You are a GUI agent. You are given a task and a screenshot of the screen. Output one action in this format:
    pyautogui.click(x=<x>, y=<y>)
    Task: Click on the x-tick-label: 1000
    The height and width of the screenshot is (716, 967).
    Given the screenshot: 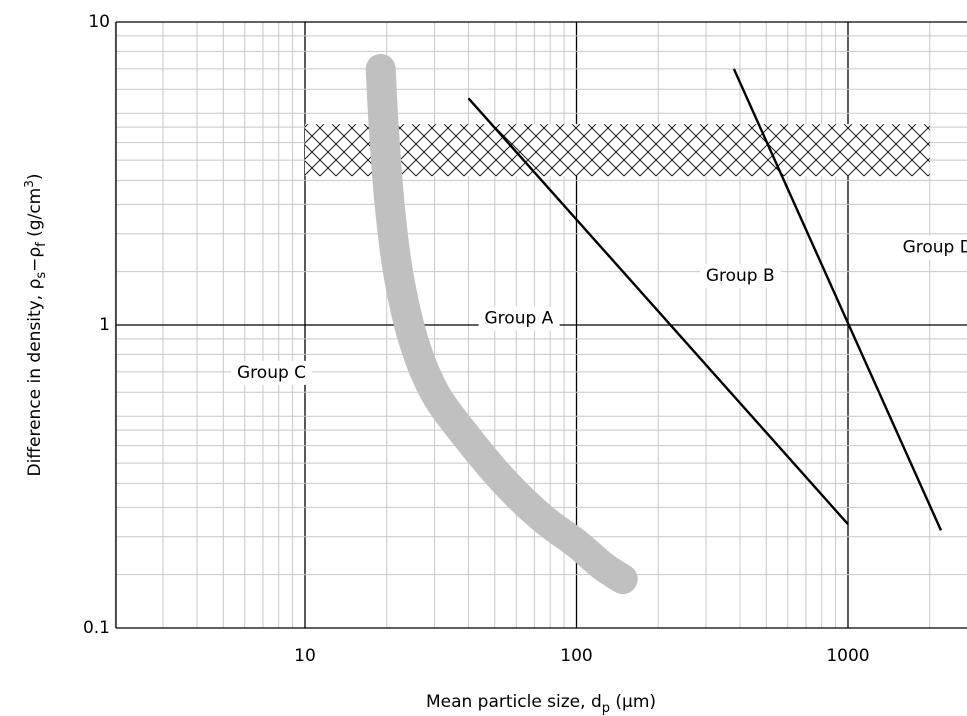 What is the action you would take?
    pyautogui.click(x=847, y=656)
    